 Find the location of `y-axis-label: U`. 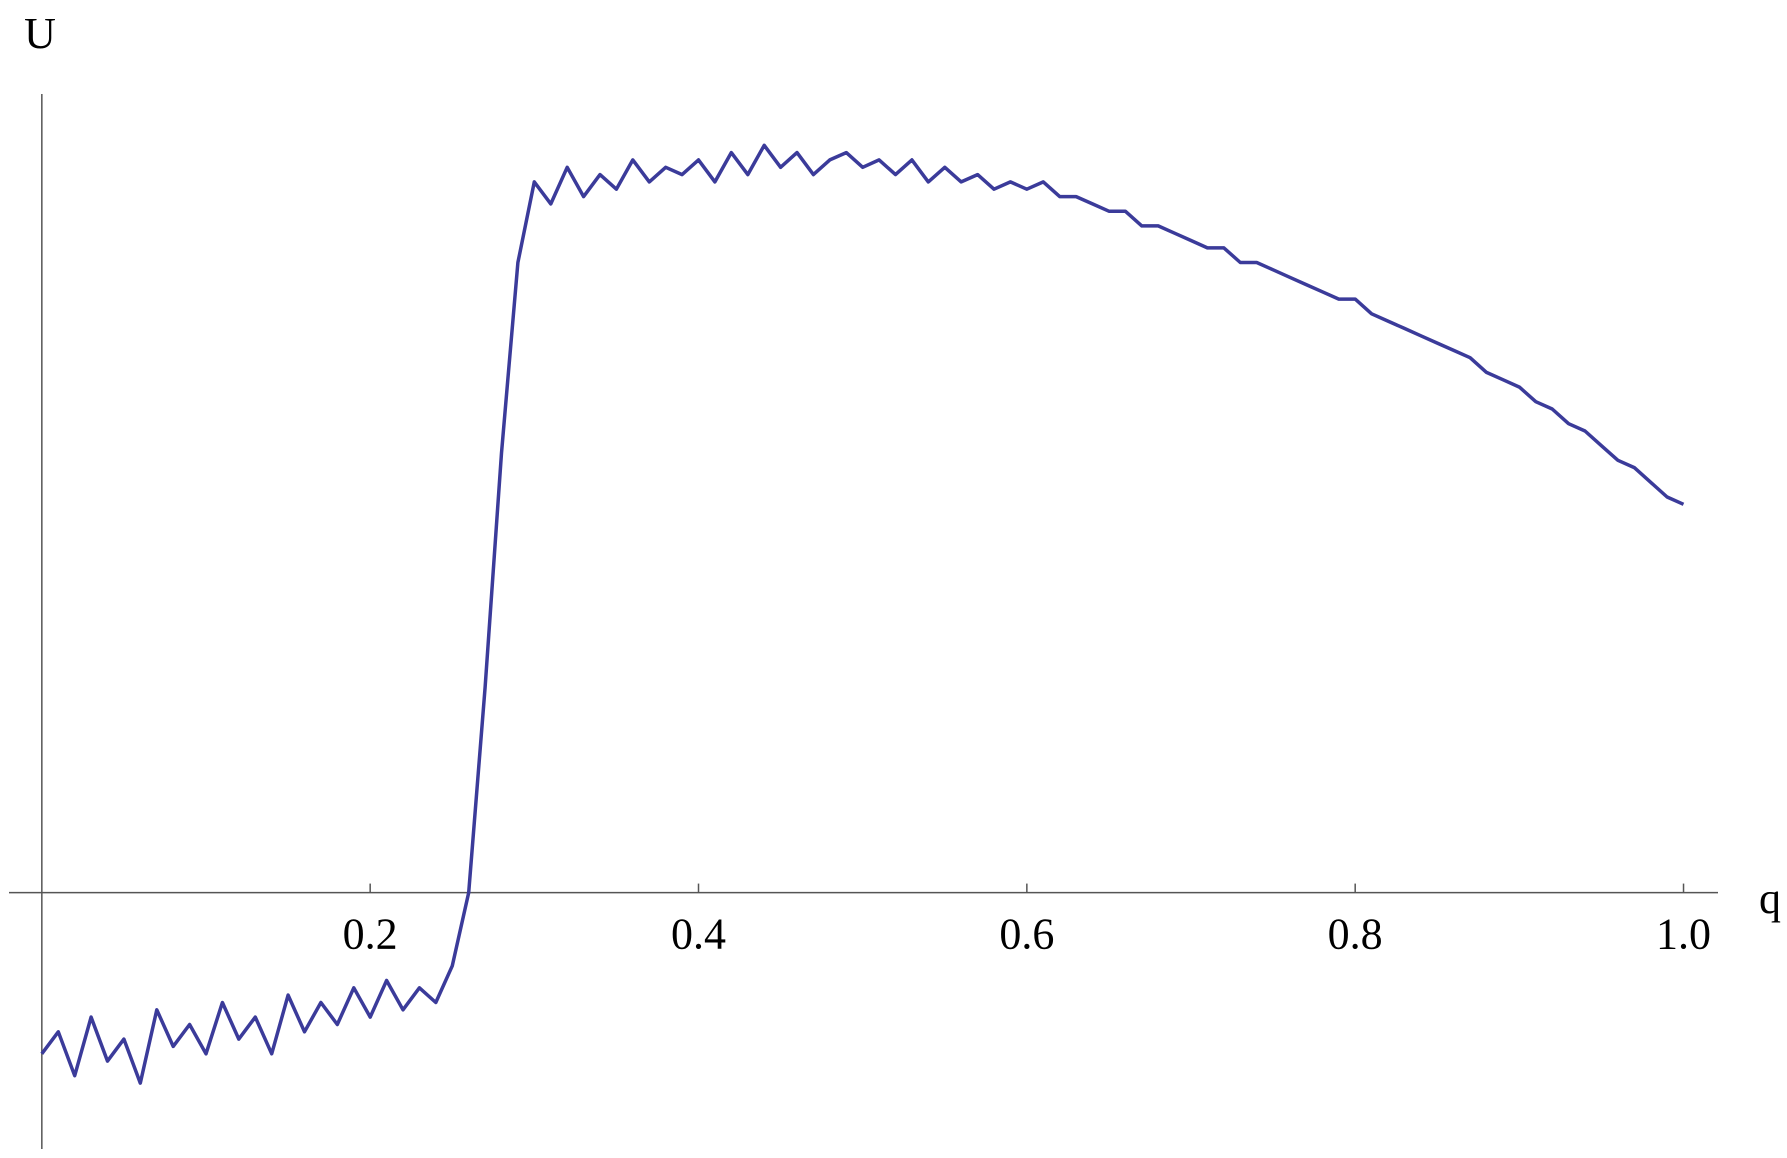

y-axis-label: U is located at coordinates (40, 33).